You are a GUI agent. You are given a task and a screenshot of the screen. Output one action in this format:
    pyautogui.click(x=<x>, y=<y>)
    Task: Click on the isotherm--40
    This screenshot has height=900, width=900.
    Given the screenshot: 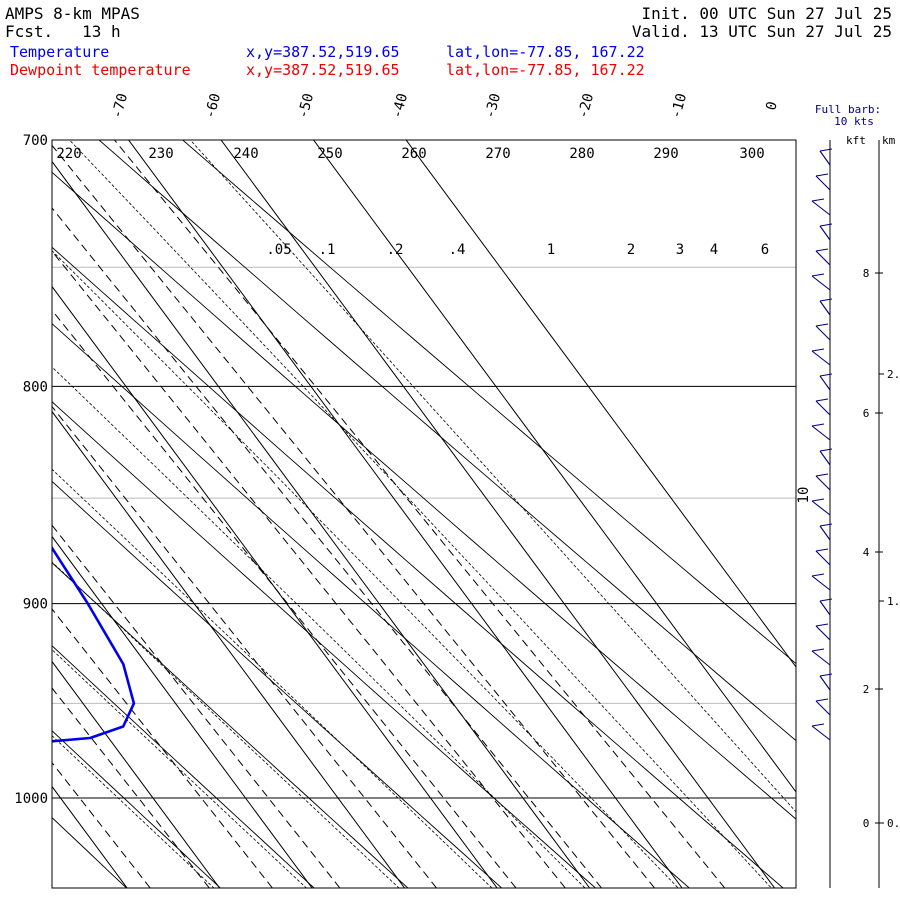 What is the action you would take?
    pyautogui.click(x=136, y=774)
    